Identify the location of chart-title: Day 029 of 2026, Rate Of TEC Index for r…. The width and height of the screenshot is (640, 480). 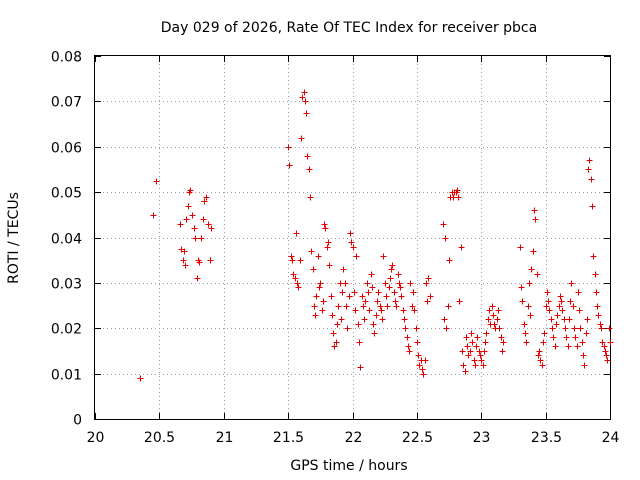
(349, 28).